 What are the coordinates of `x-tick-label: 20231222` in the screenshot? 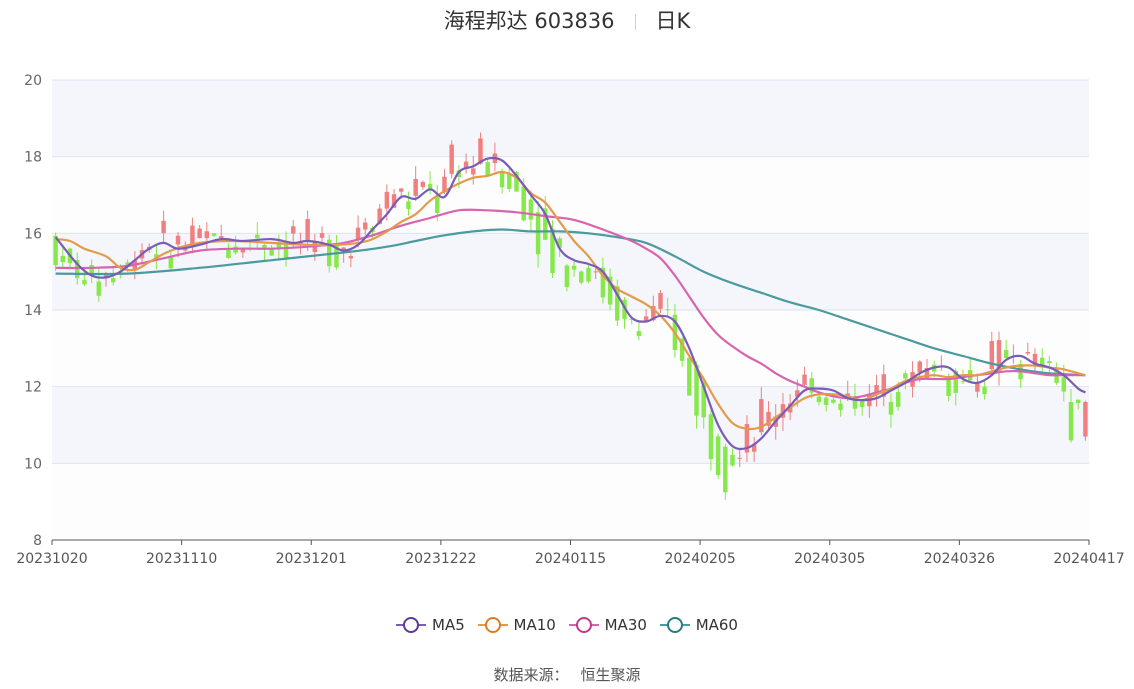 It's located at (440, 559).